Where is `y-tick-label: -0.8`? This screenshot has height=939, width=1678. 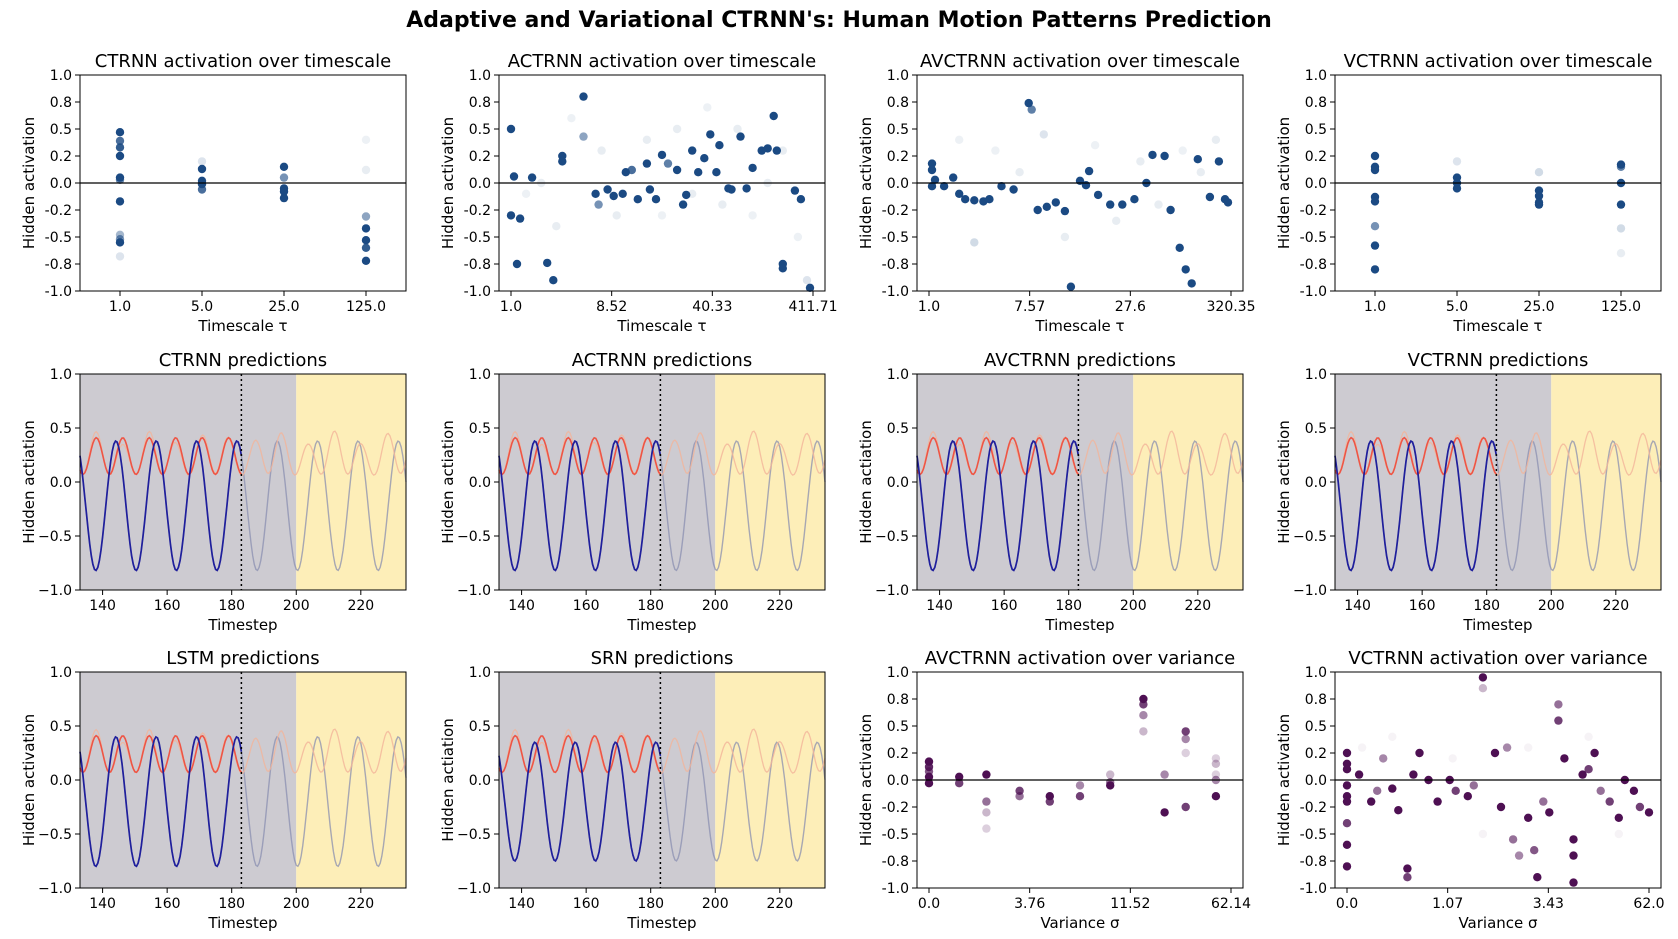
y-tick-label: -0.8 is located at coordinates (1313, 862).